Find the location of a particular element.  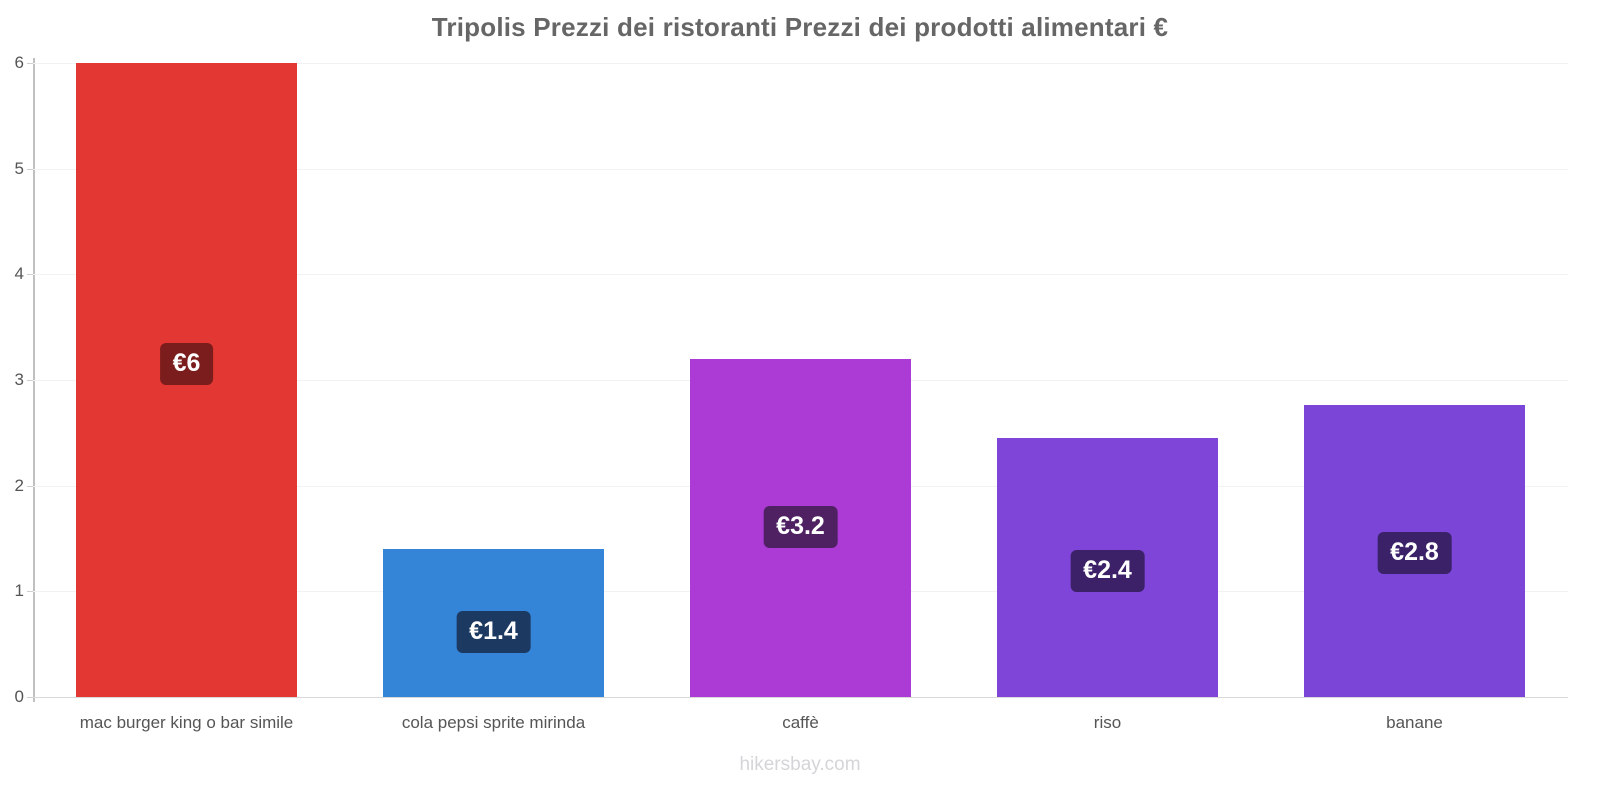

y-tick-label: 5 is located at coordinates (19, 168).